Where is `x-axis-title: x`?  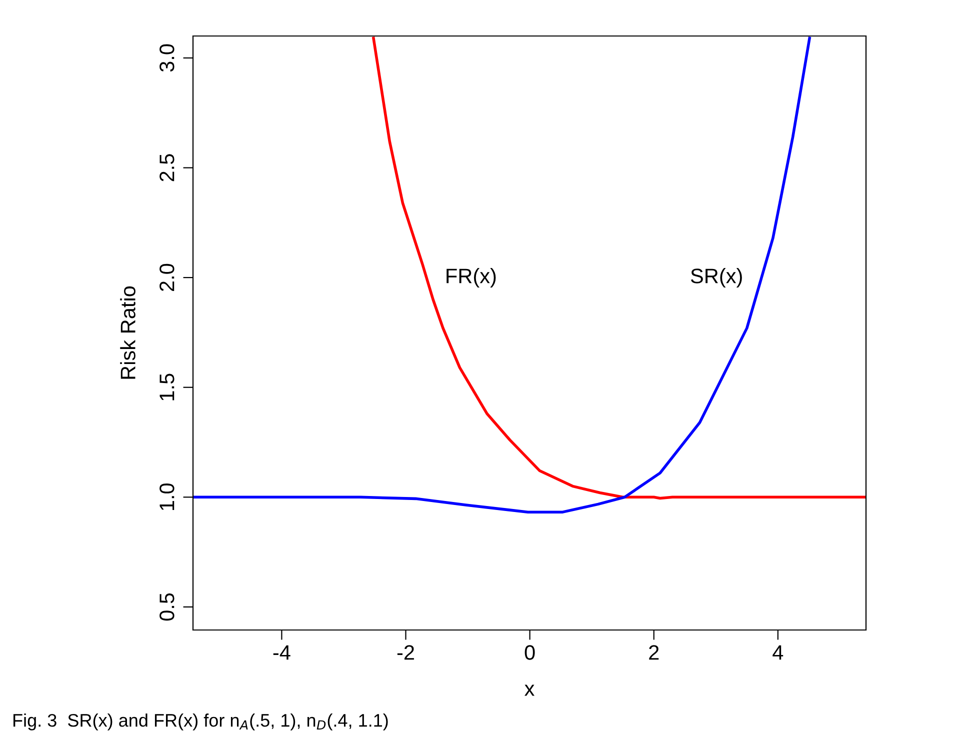 x-axis-title: x is located at coordinates (529, 690).